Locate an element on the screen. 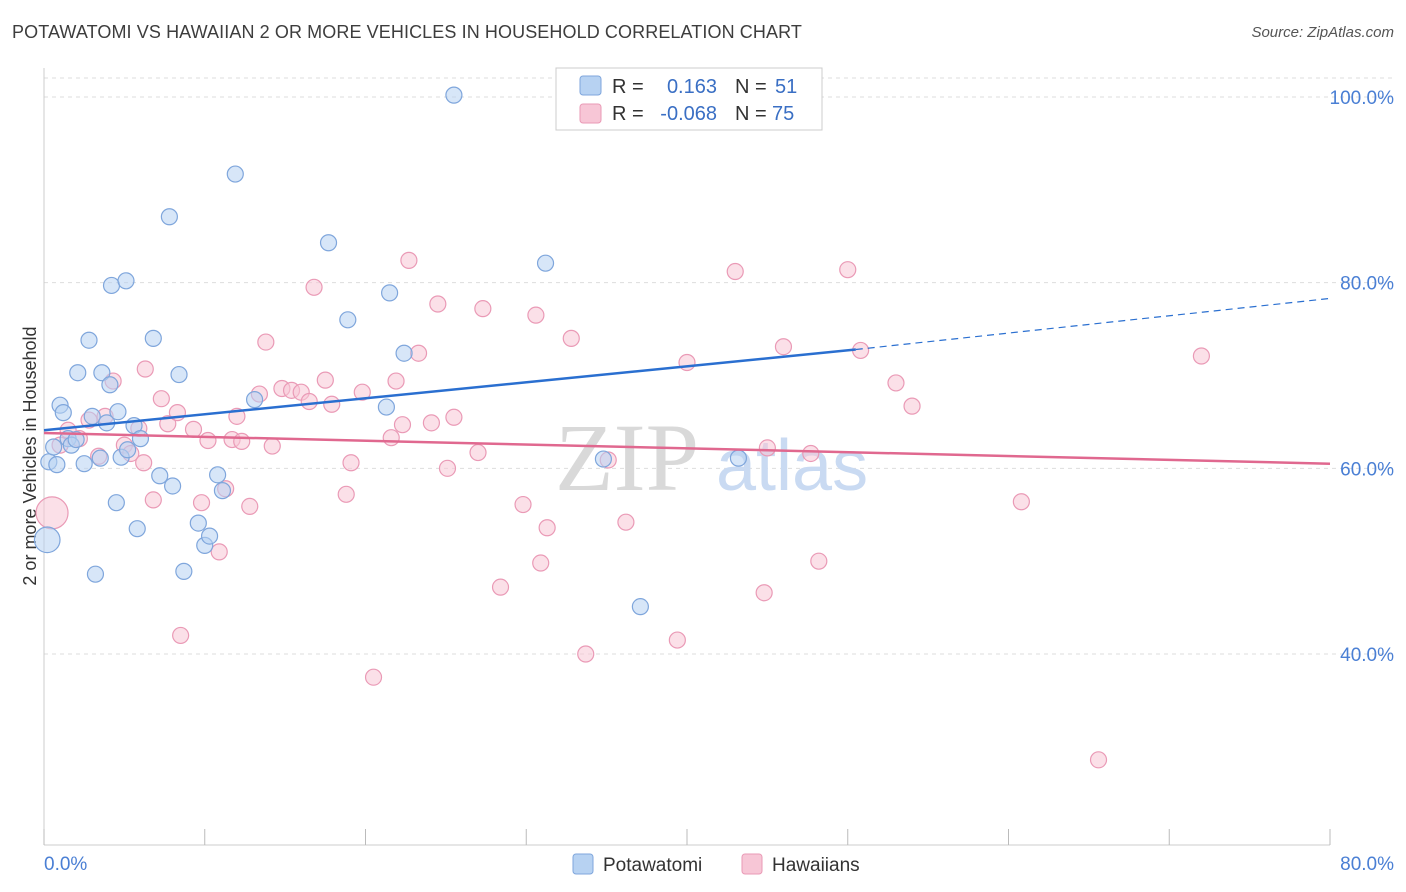 The height and width of the screenshot is (892, 1406). hawaiians-trend-line is located at coordinates (687, 448).